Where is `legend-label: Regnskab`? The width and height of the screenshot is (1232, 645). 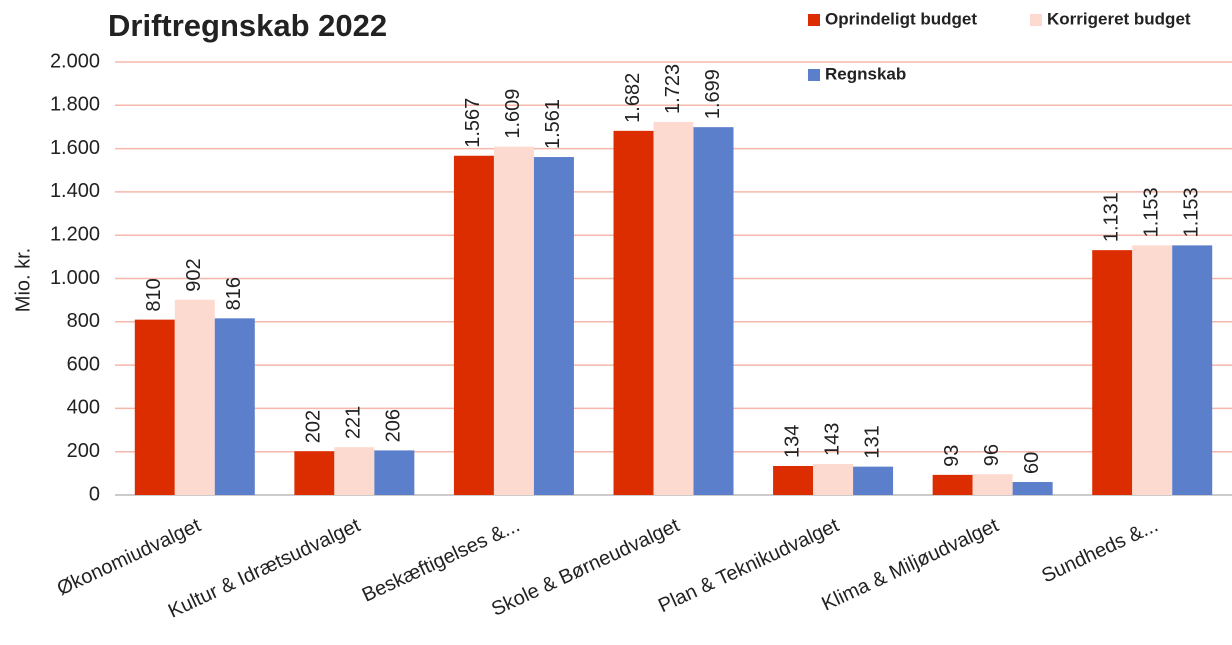 legend-label: Regnskab is located at coordinates (865, 73).